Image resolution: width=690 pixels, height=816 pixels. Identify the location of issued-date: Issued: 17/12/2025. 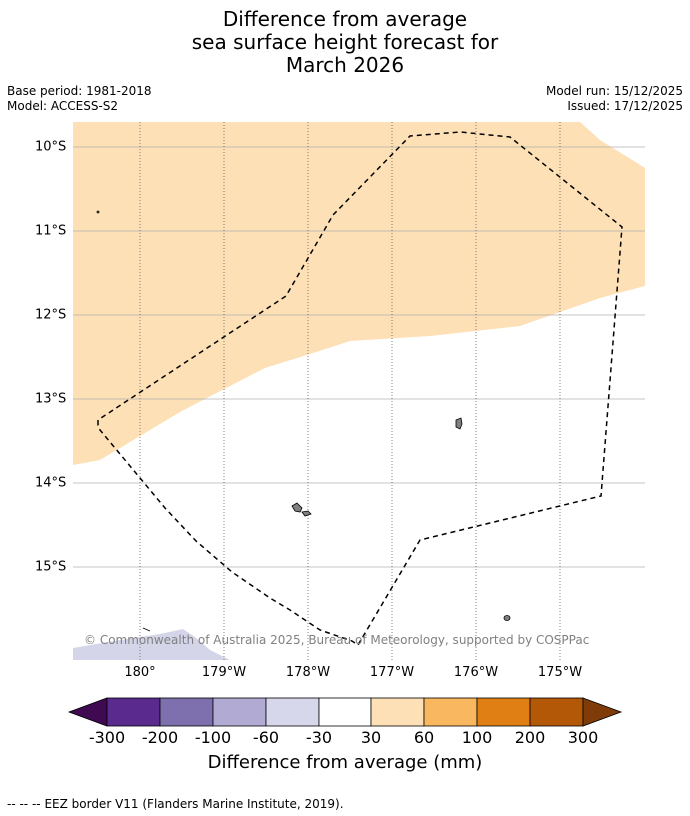
(625, 106).